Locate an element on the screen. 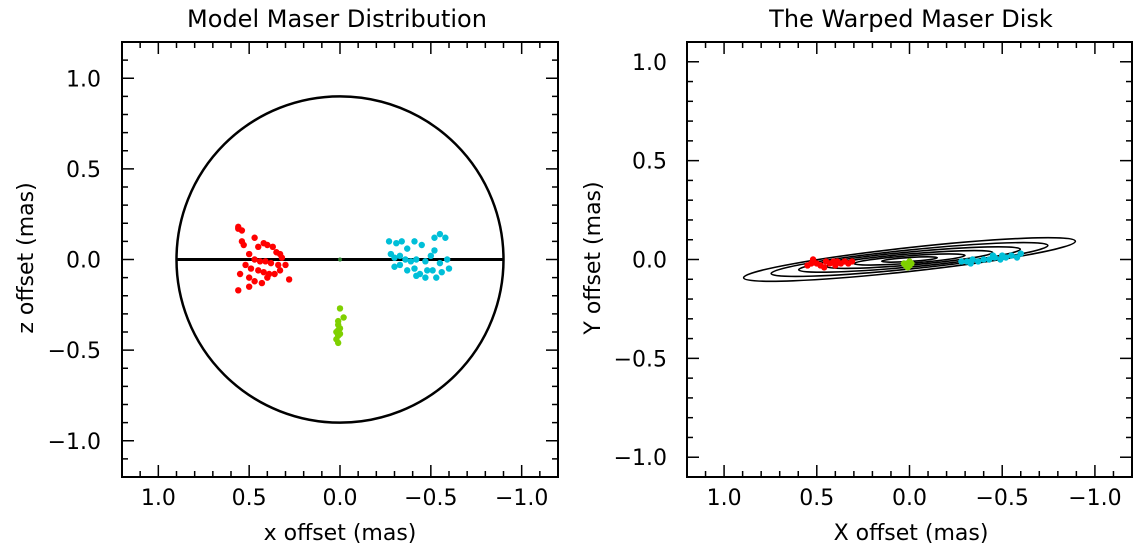 This screenshot has height=550, width=1144. y-axis-label: z offset (mas) is located at coordinates (26, 257).